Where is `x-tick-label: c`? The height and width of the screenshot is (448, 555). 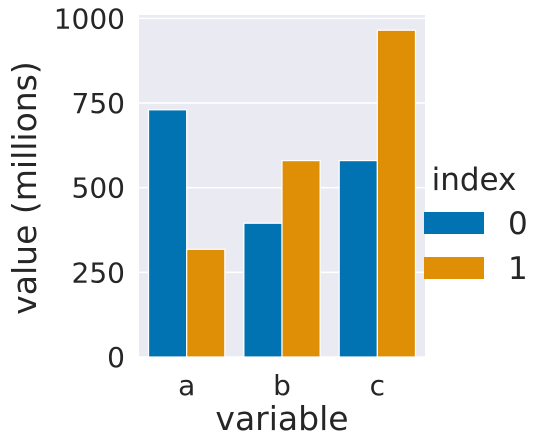
x-tick-label: c is located at coordinates (377, 385).